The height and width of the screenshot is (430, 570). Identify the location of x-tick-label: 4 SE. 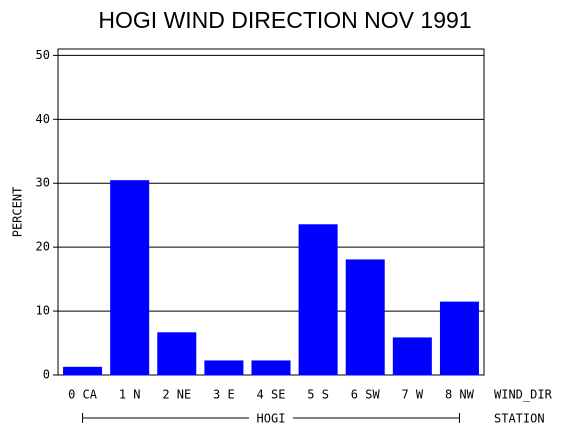
(271, 395).